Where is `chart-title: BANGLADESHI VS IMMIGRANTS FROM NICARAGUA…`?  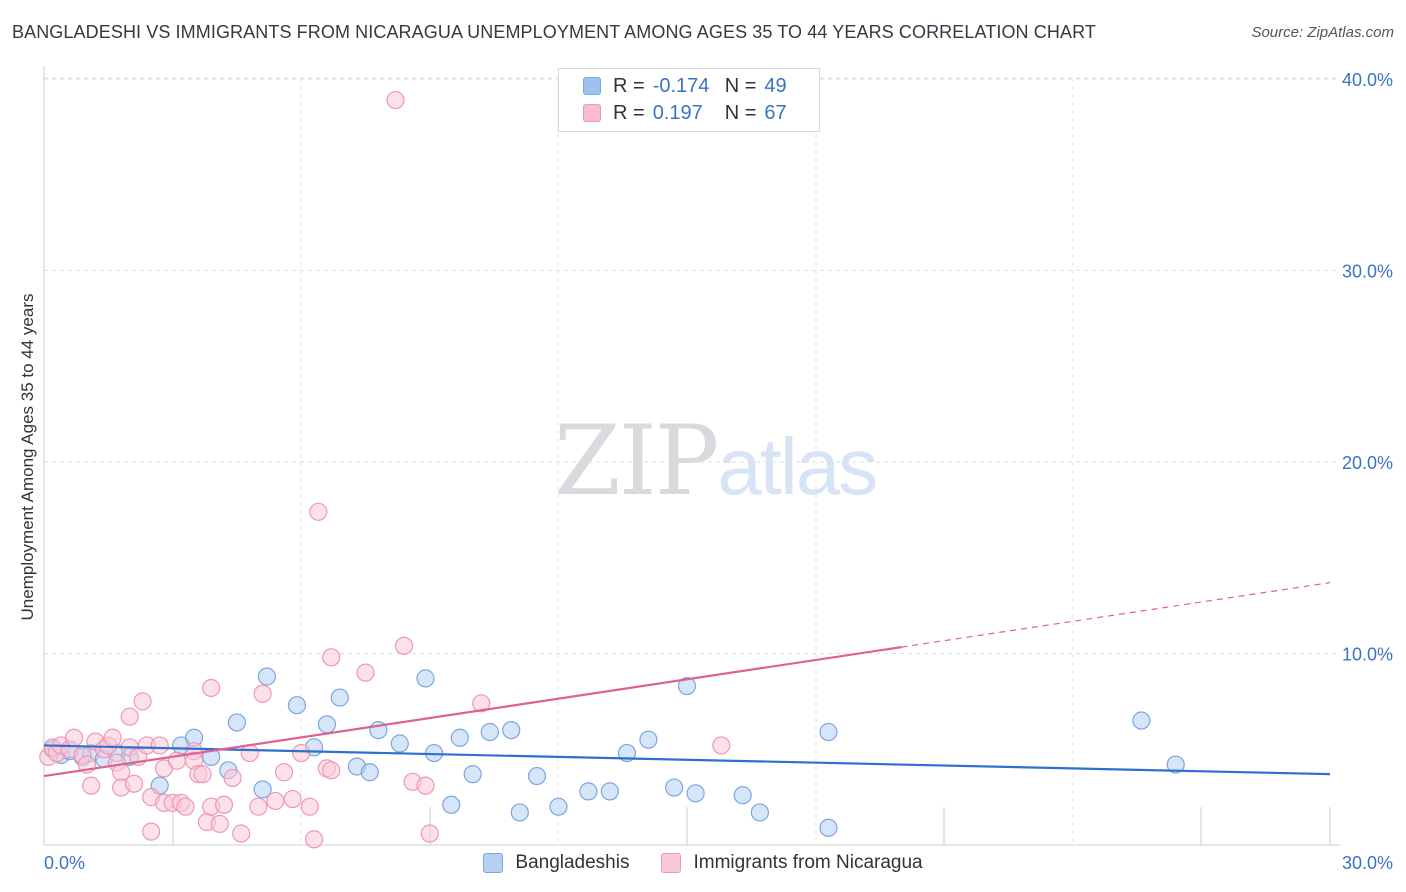 chart-title: BANGLADESHI VS IMMIGRANTS FROM NICARAGUA… is located at coordinates (554, 32).